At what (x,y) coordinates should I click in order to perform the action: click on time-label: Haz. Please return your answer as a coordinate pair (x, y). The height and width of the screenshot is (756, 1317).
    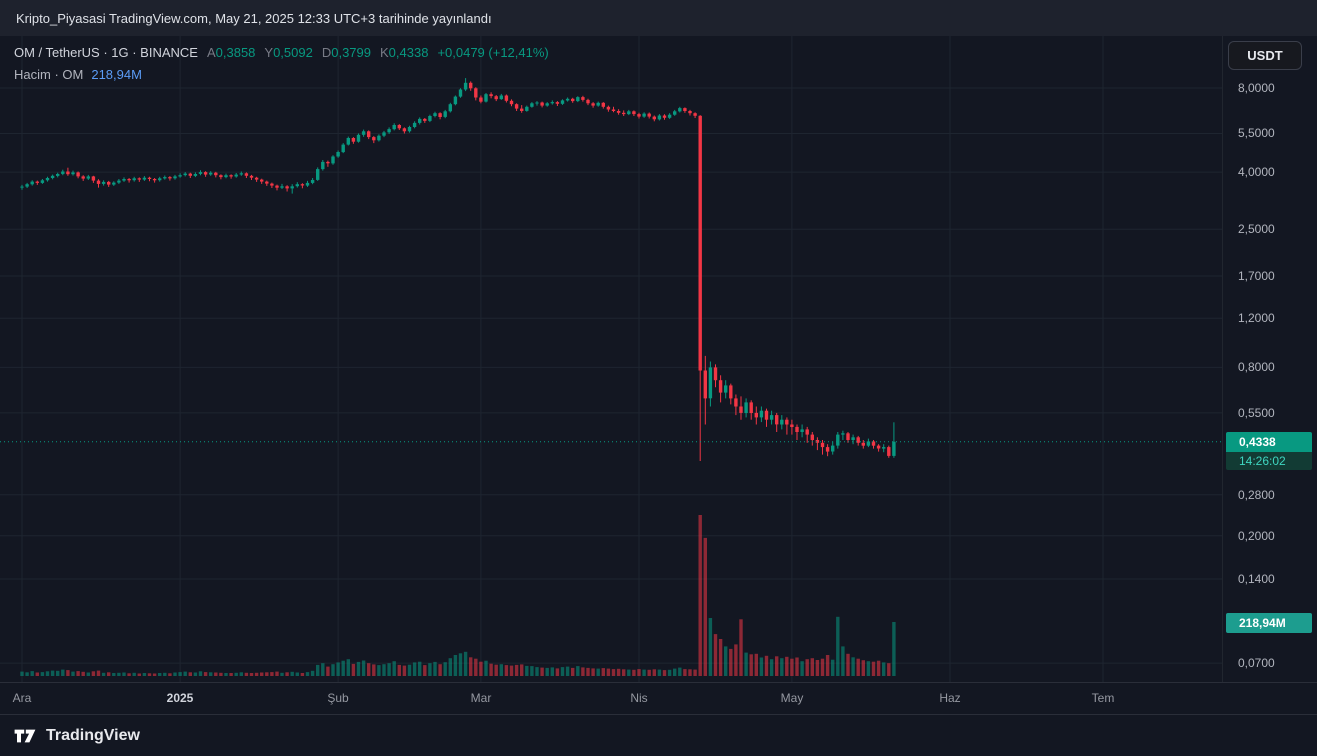
    Looking at the image, I should click on (950, 698).